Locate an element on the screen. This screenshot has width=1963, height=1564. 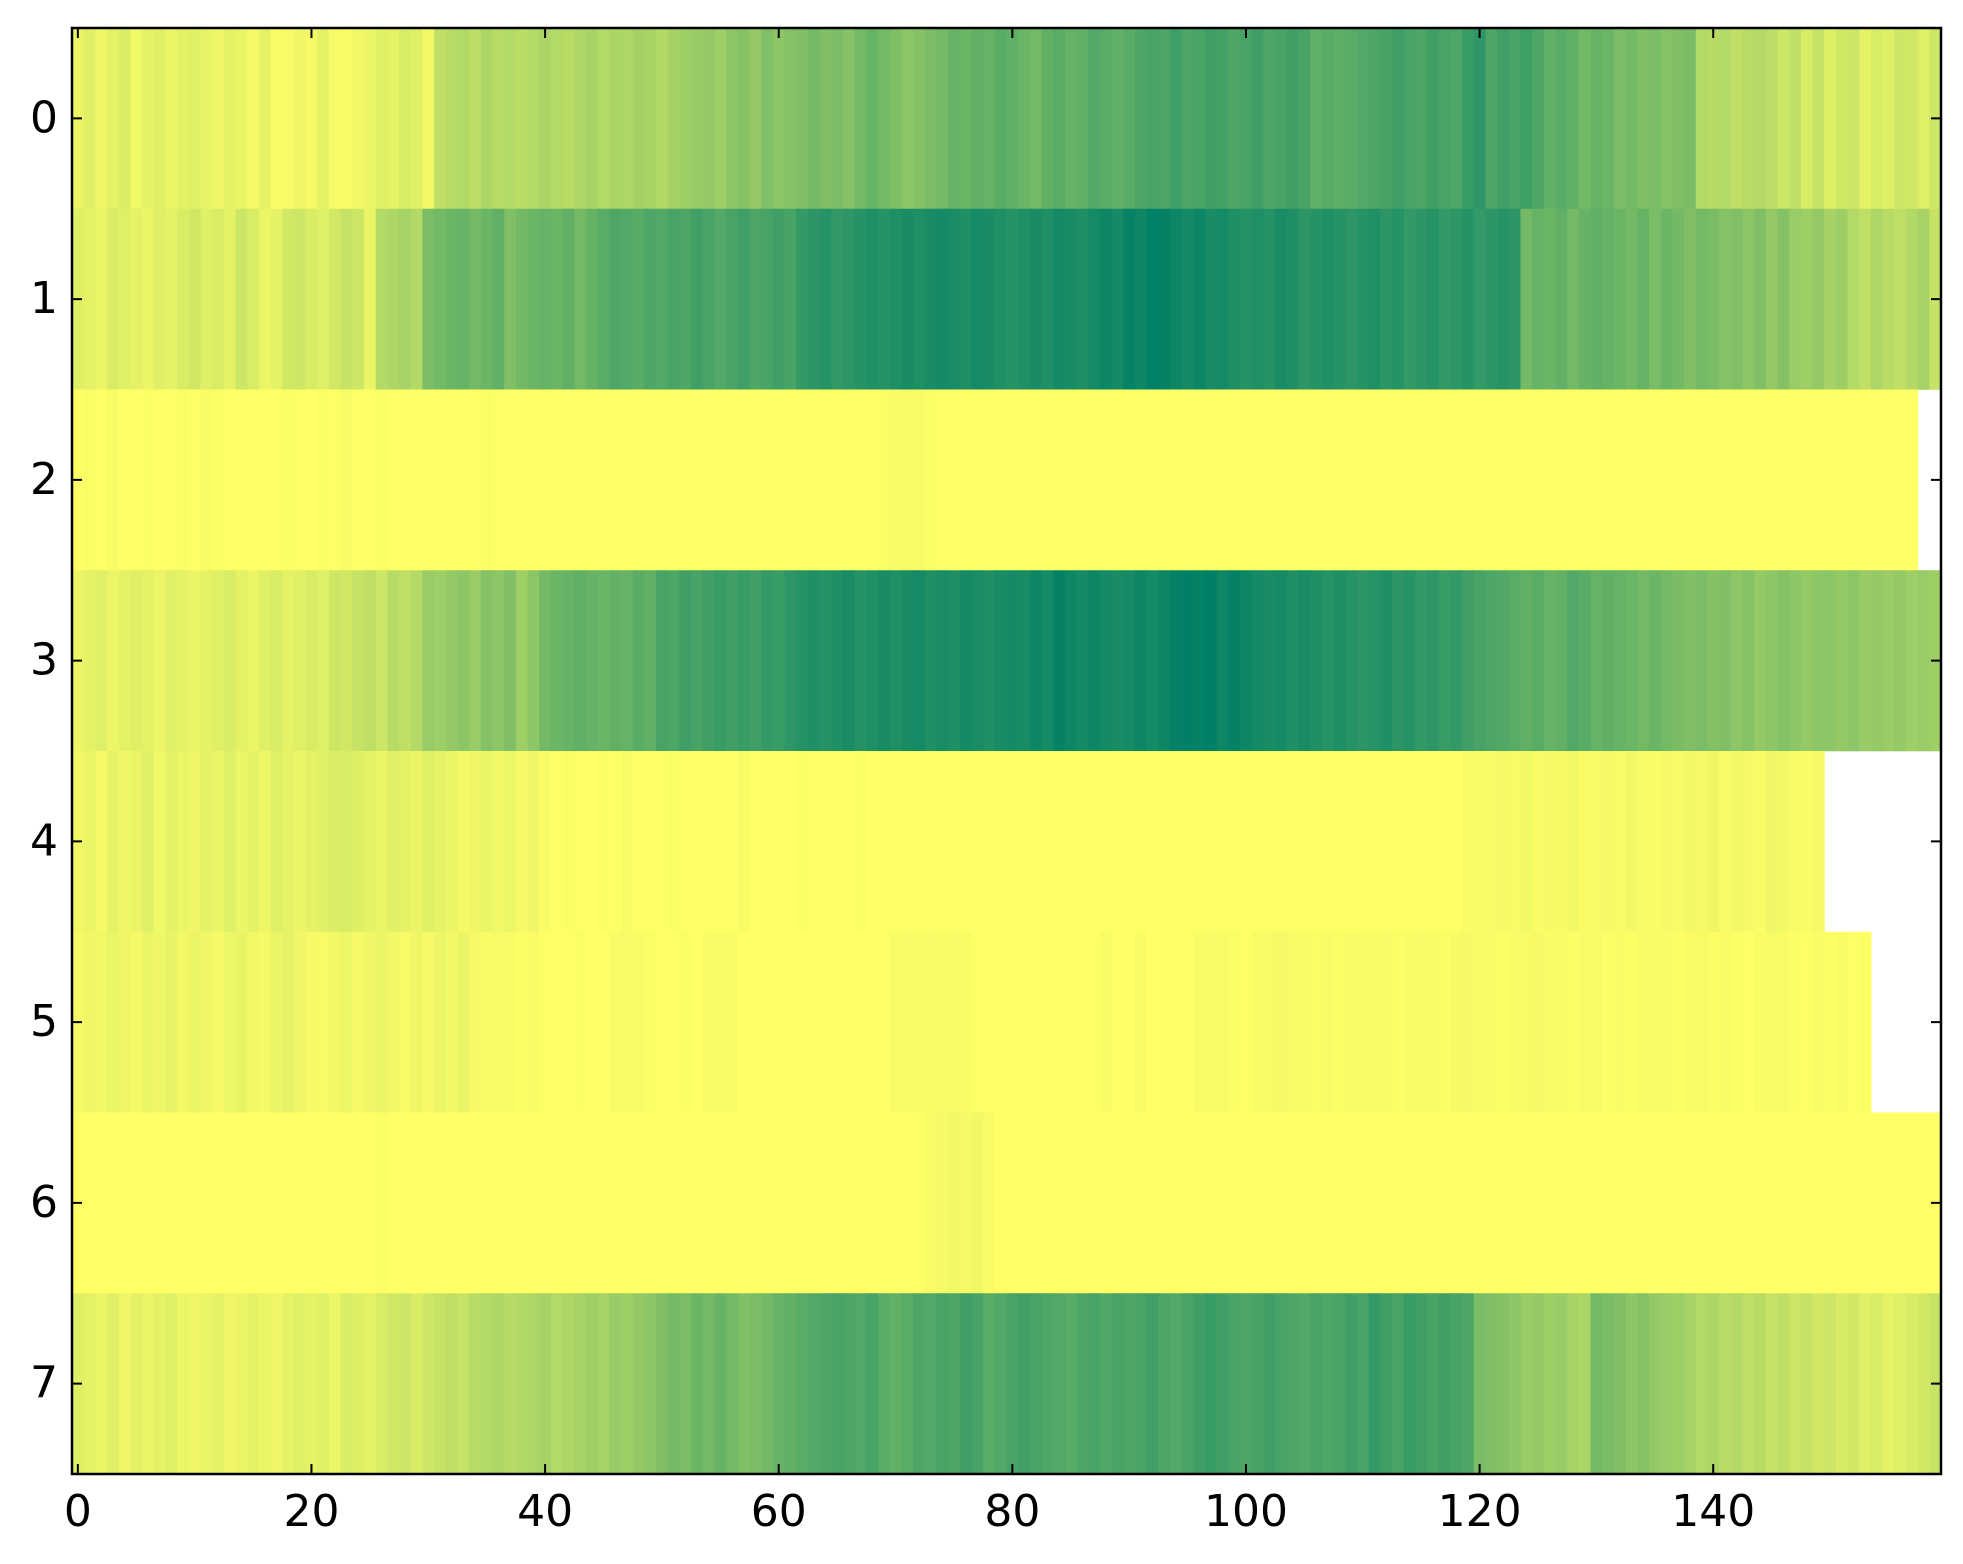
y-tick-label: 0 is located at coordinates (44, 117).